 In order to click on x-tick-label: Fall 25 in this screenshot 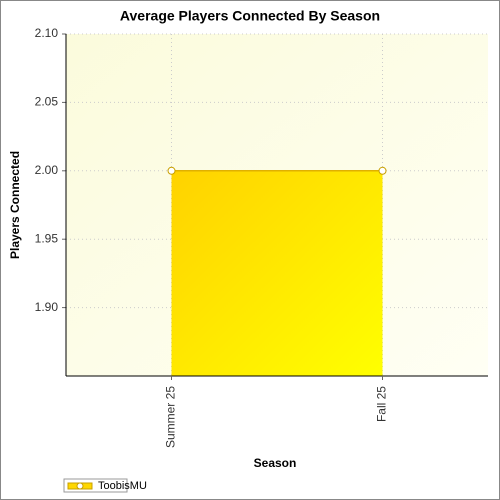, I will do `click(382, 404)`.